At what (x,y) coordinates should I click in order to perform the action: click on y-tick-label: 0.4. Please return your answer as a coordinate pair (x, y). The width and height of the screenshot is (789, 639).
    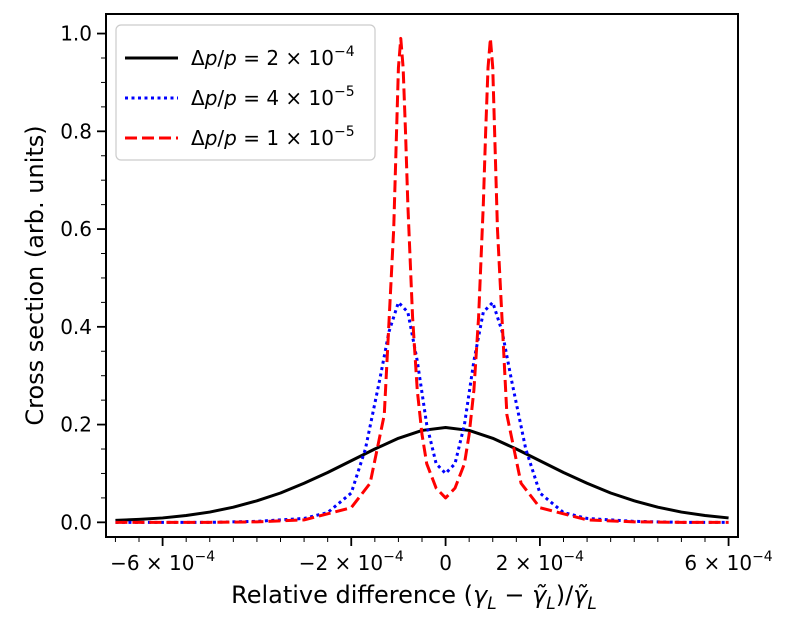
    Looking at the image, I should click on (76, 327).